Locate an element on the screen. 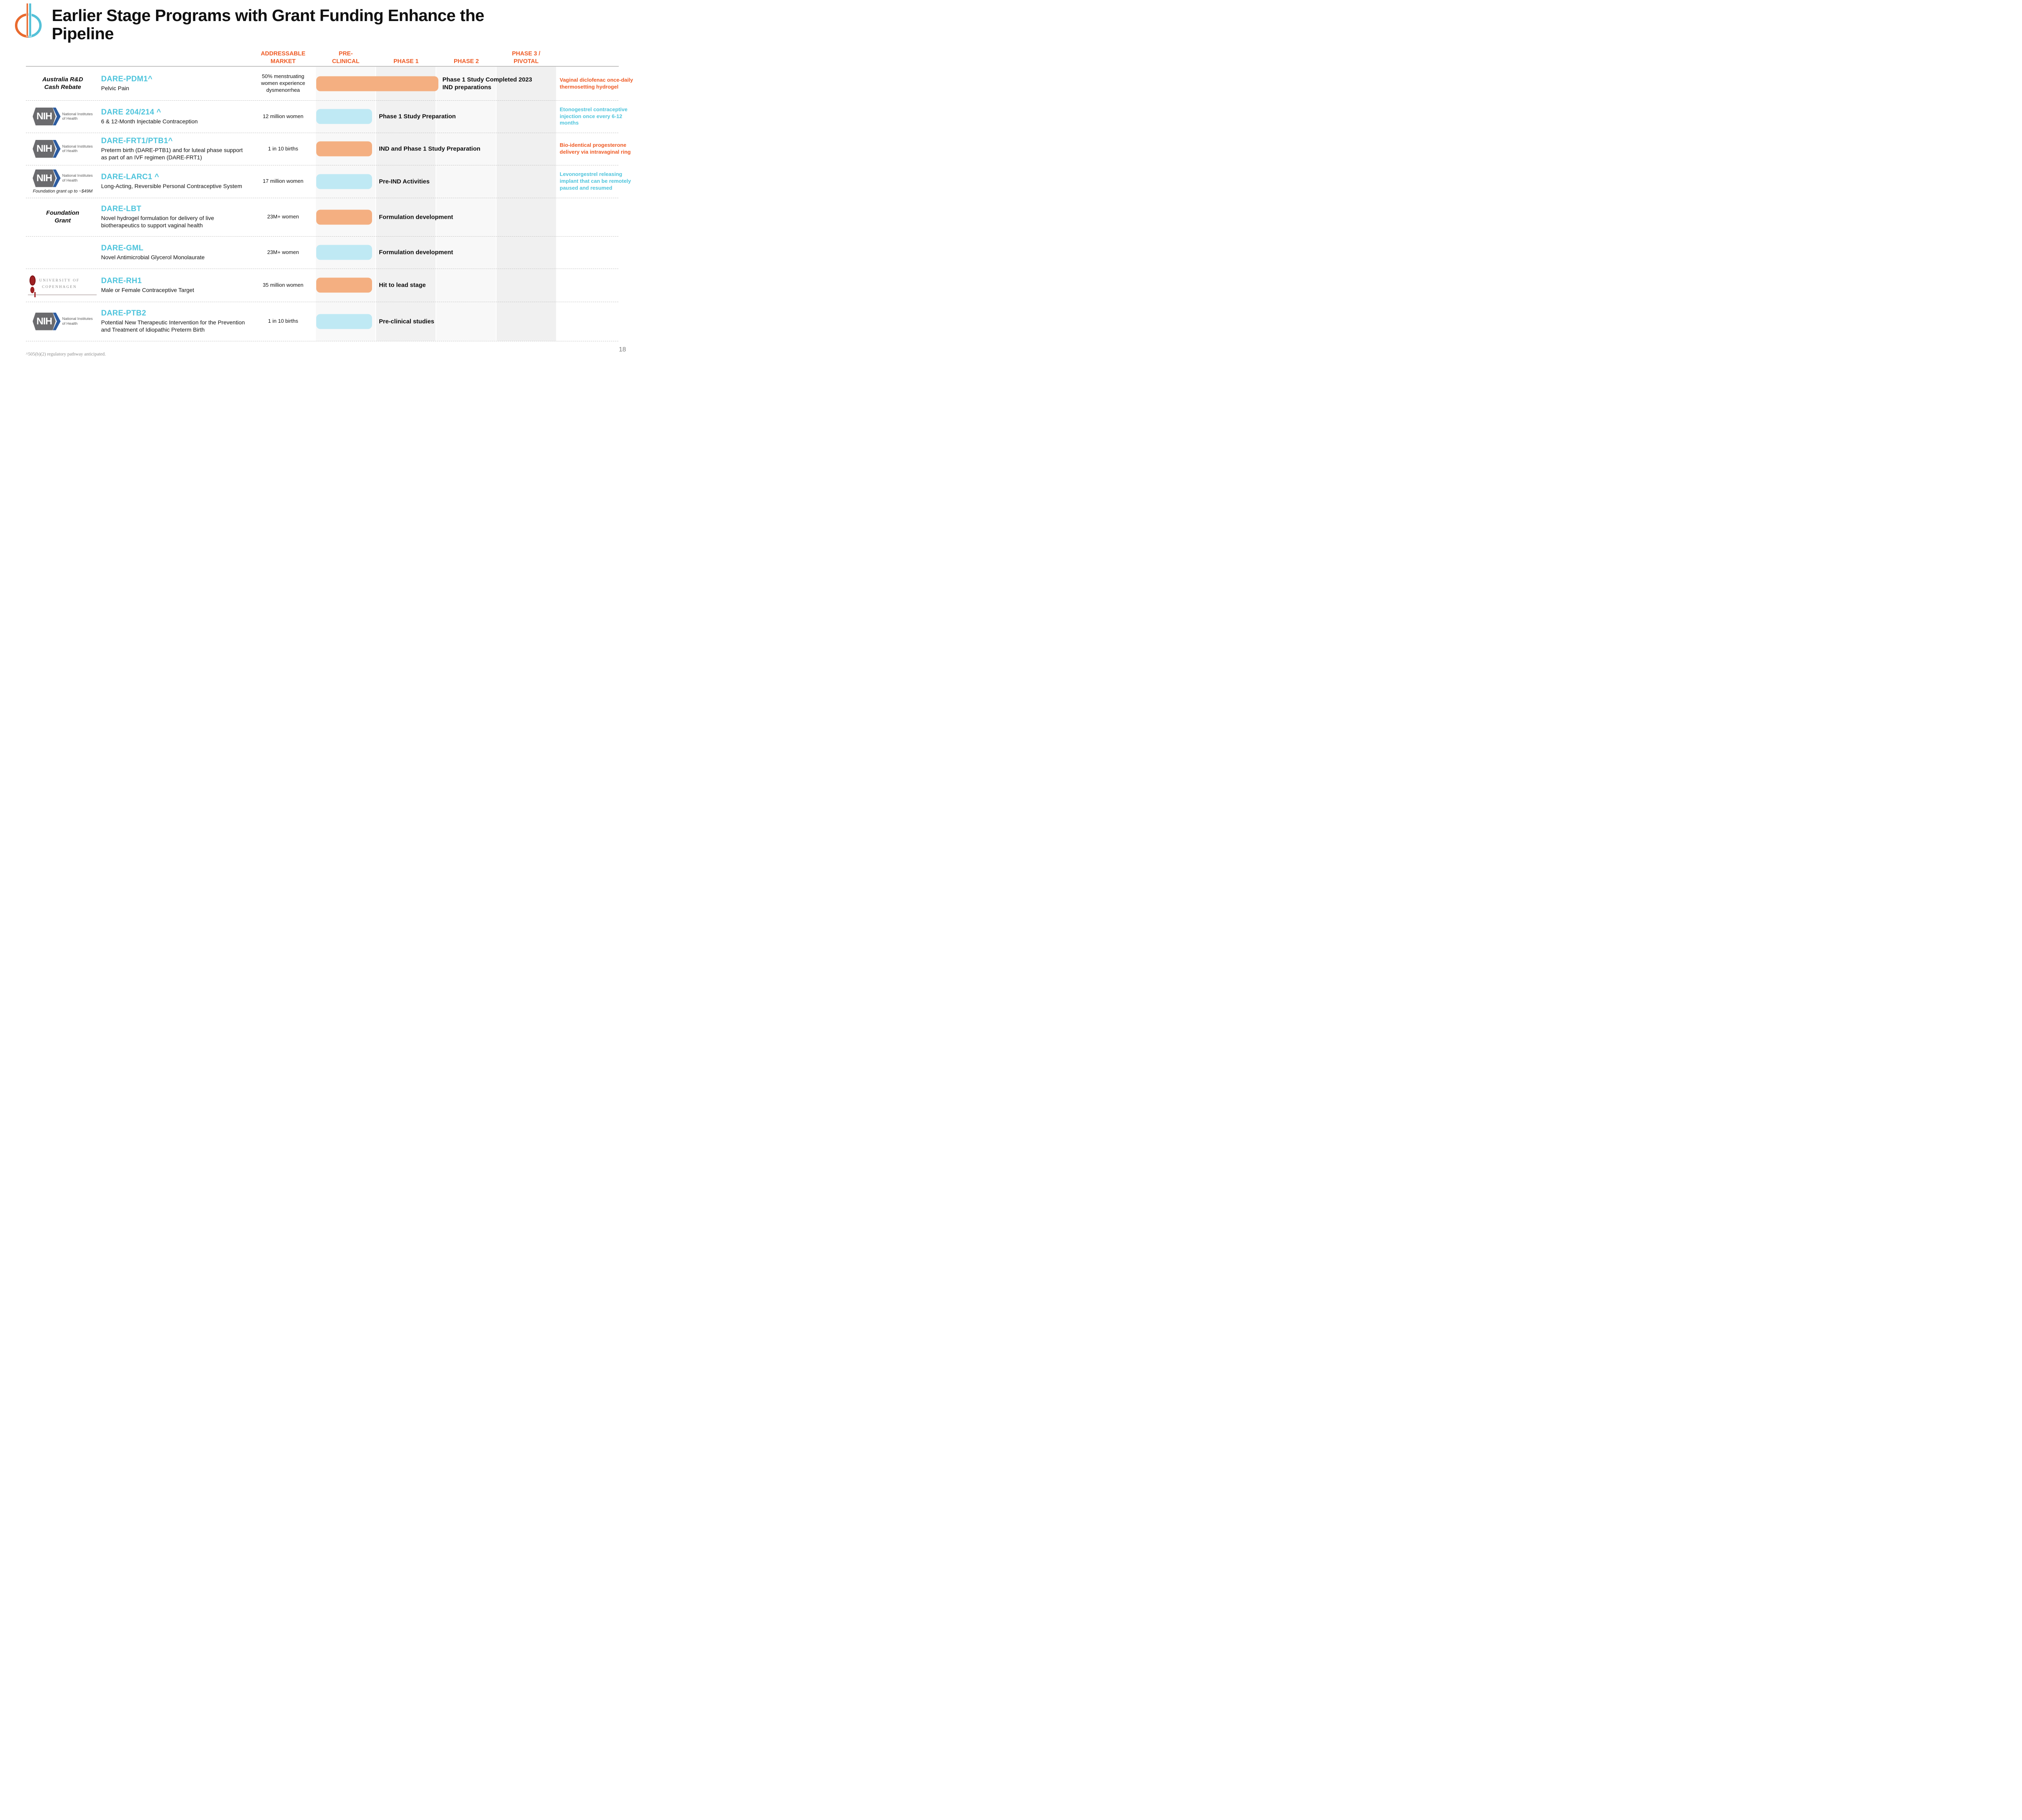 The width and height of the screenshot is (2022, 1820). program-name: DARE-PTB2 is located at coordinates (123, 313).